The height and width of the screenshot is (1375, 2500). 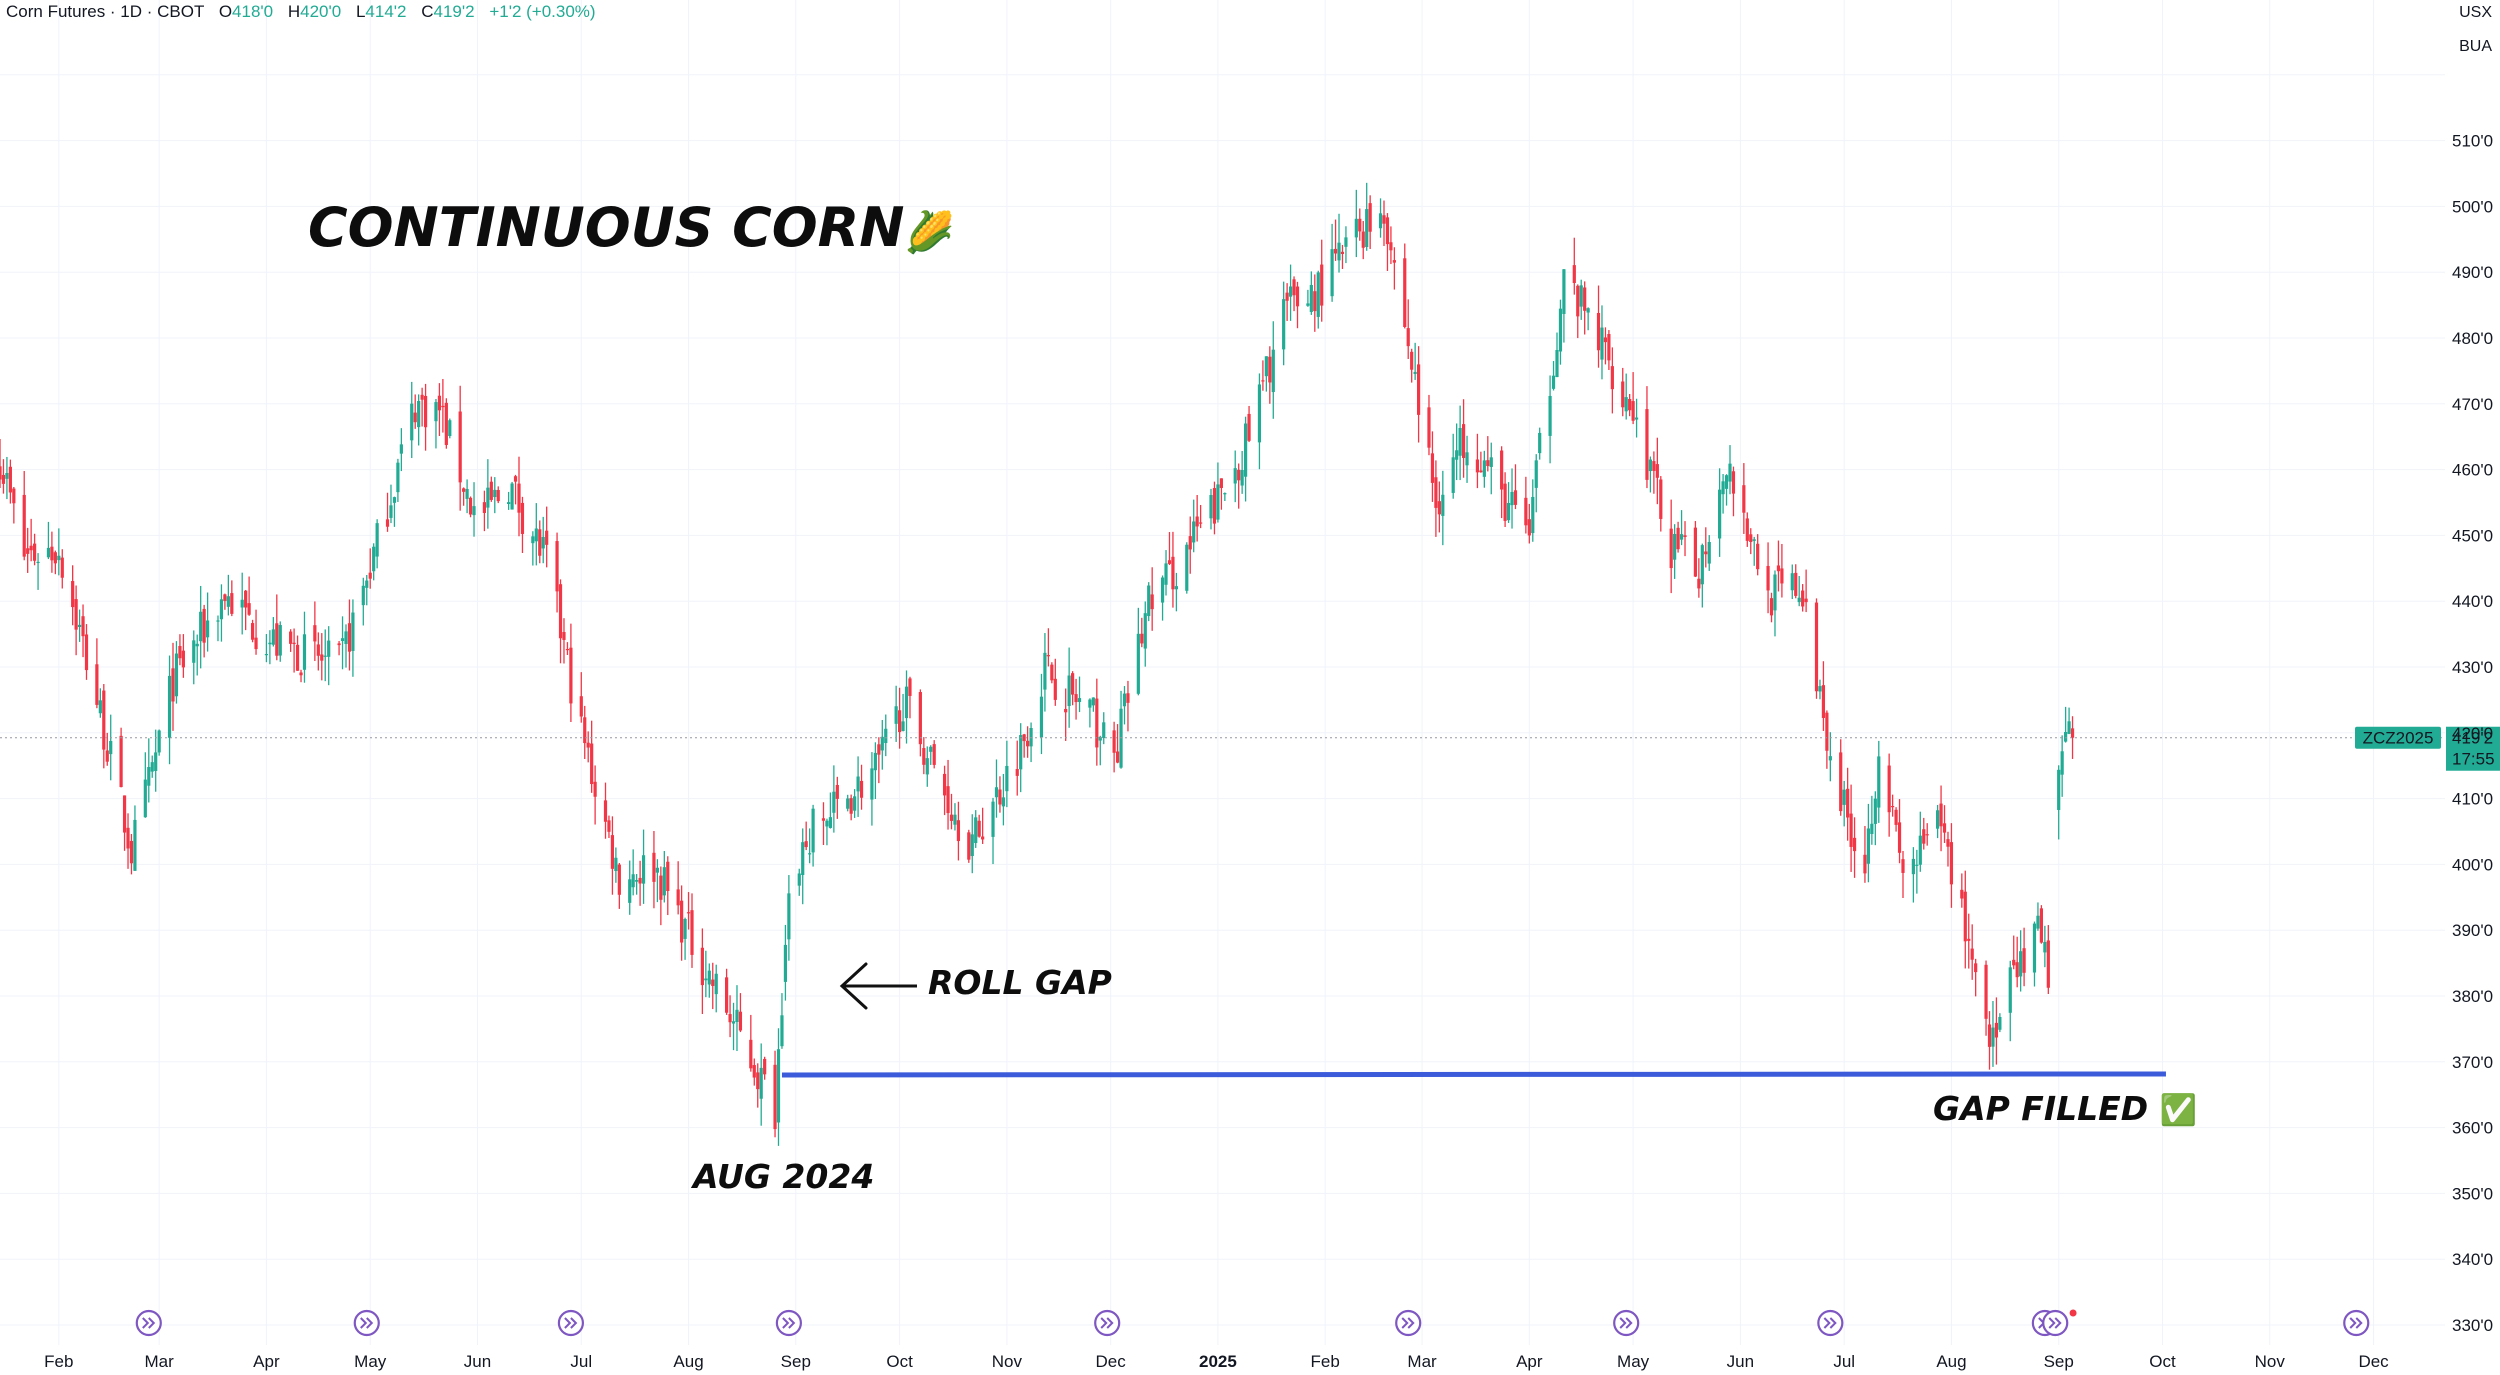 I want to click on notification-dot, so click(x=2073, y=1313).